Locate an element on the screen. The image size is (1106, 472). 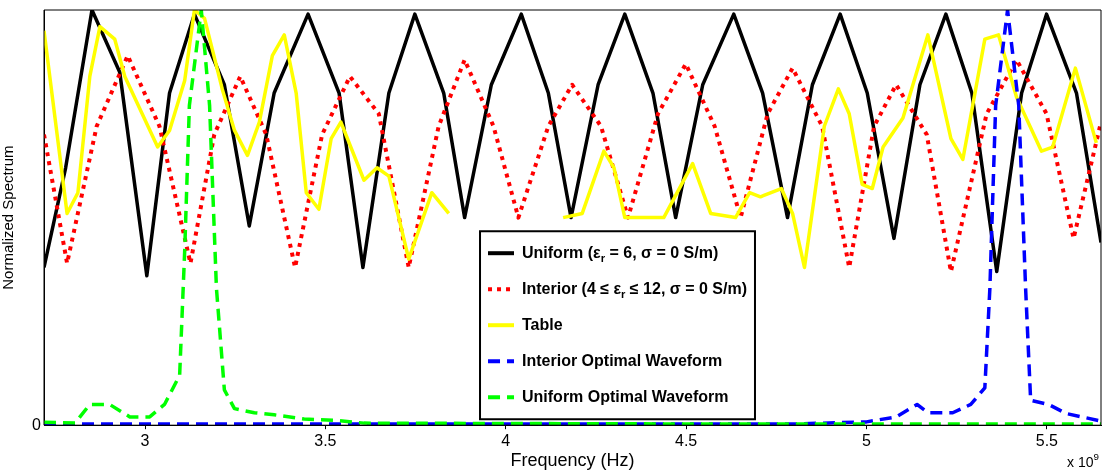
legend-label: Table is located at coordinates (542, 324).